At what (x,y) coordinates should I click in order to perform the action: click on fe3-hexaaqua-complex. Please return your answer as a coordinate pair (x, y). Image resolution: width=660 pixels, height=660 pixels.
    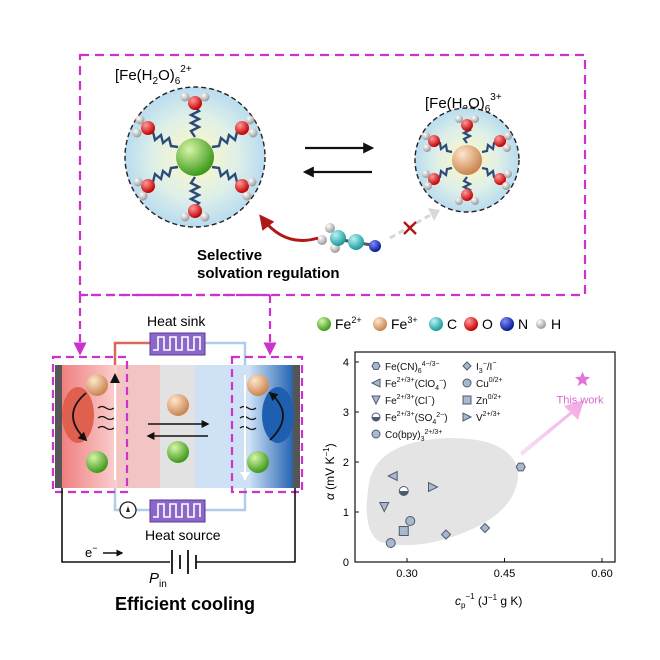
    Looking at the image, I should click on (467, 160).